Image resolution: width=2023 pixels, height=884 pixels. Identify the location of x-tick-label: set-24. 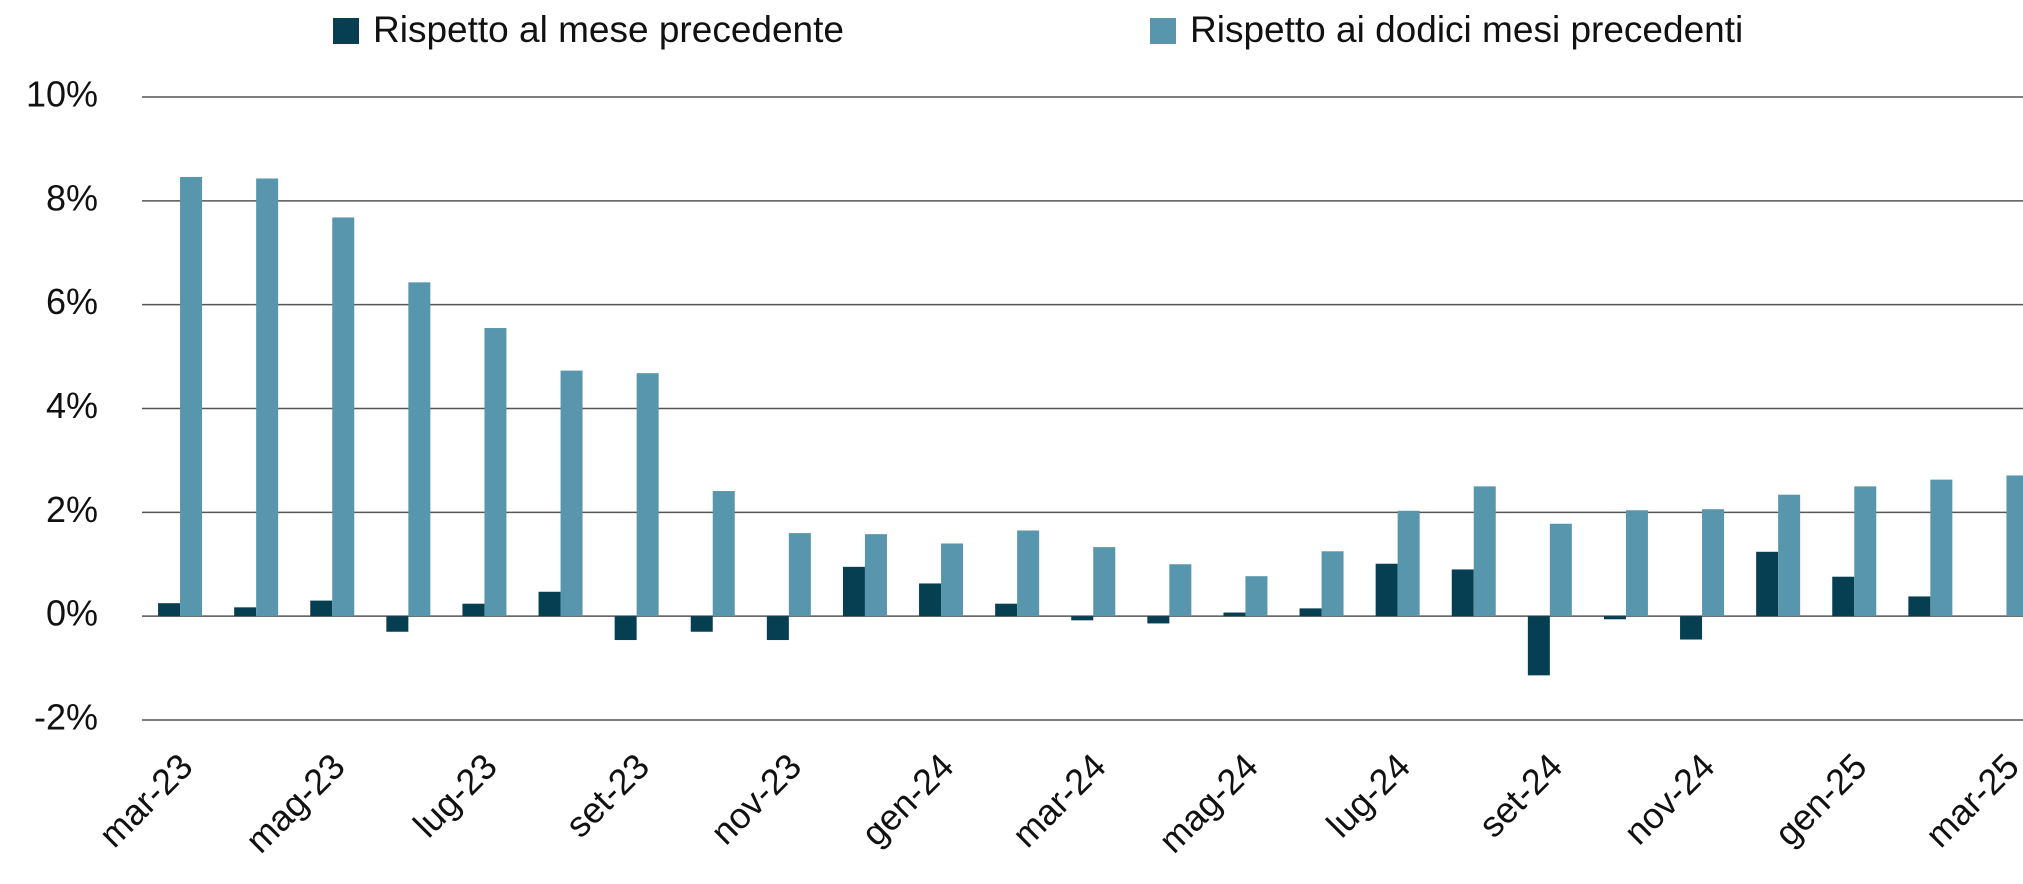
(1520, 795).